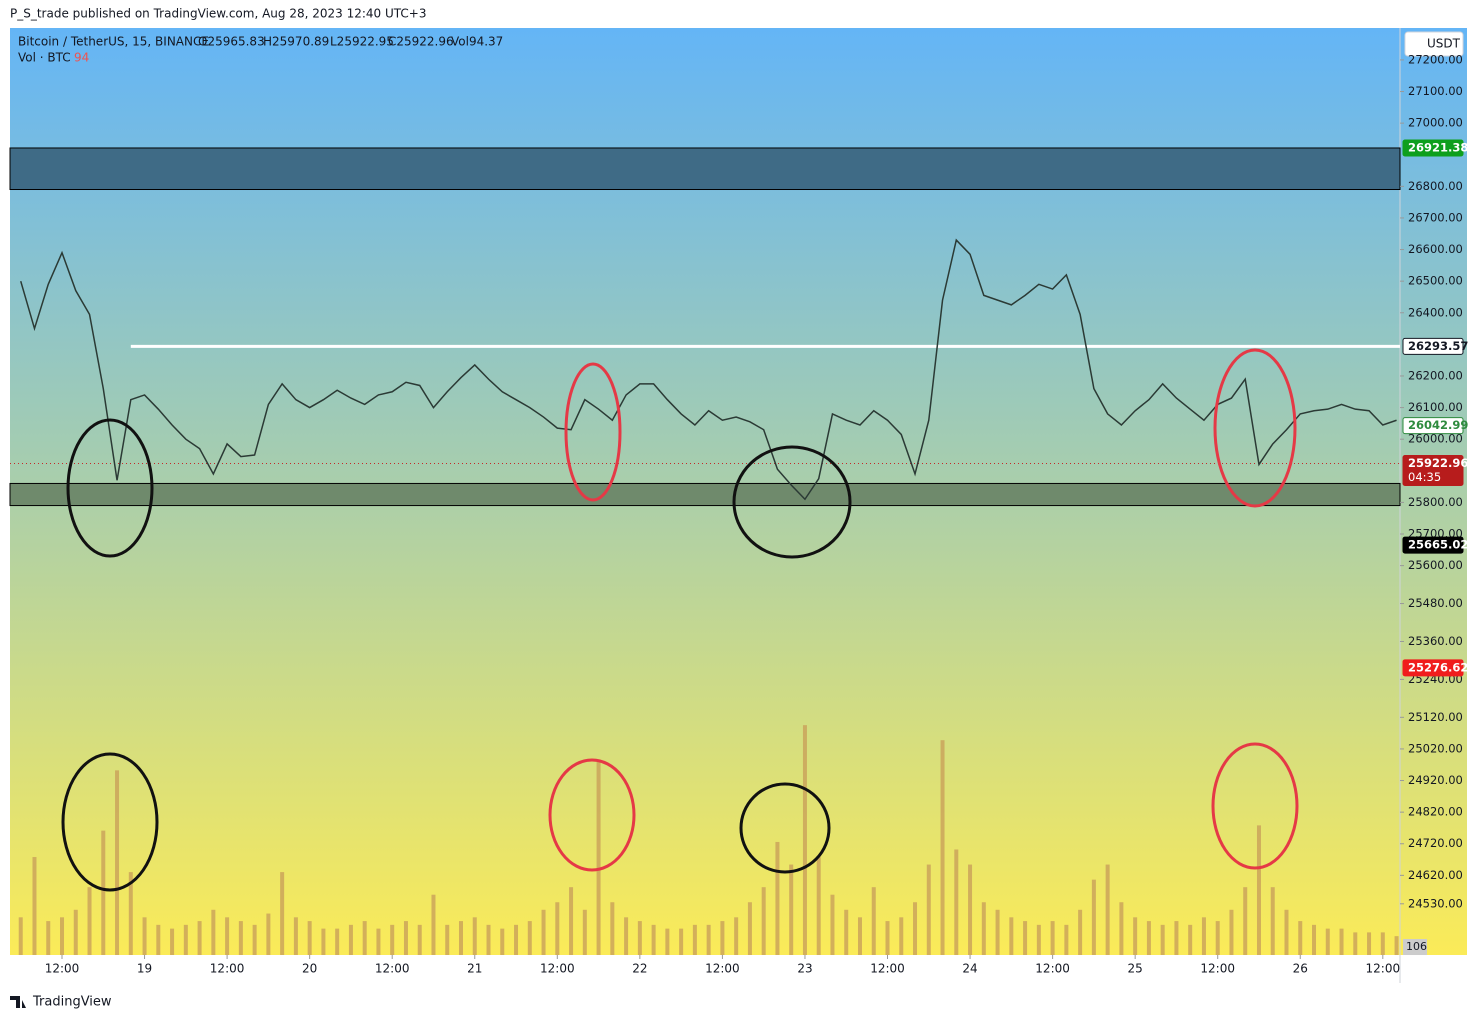 Image resolution: width=1477 pixels, height=1019 pixels. I want to click on x-tick-label: 26, so click(1300, 969).